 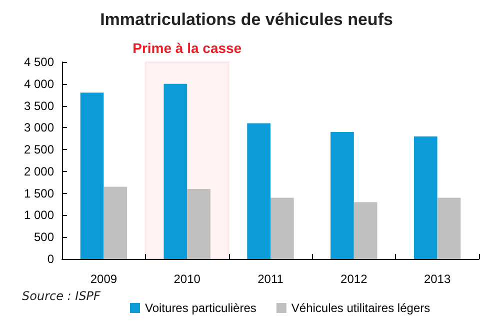 What do you see at coordinates (39, 171) in the screenshot?
I see `y-tick-label: 2 000` at bounding box center [39, 171].